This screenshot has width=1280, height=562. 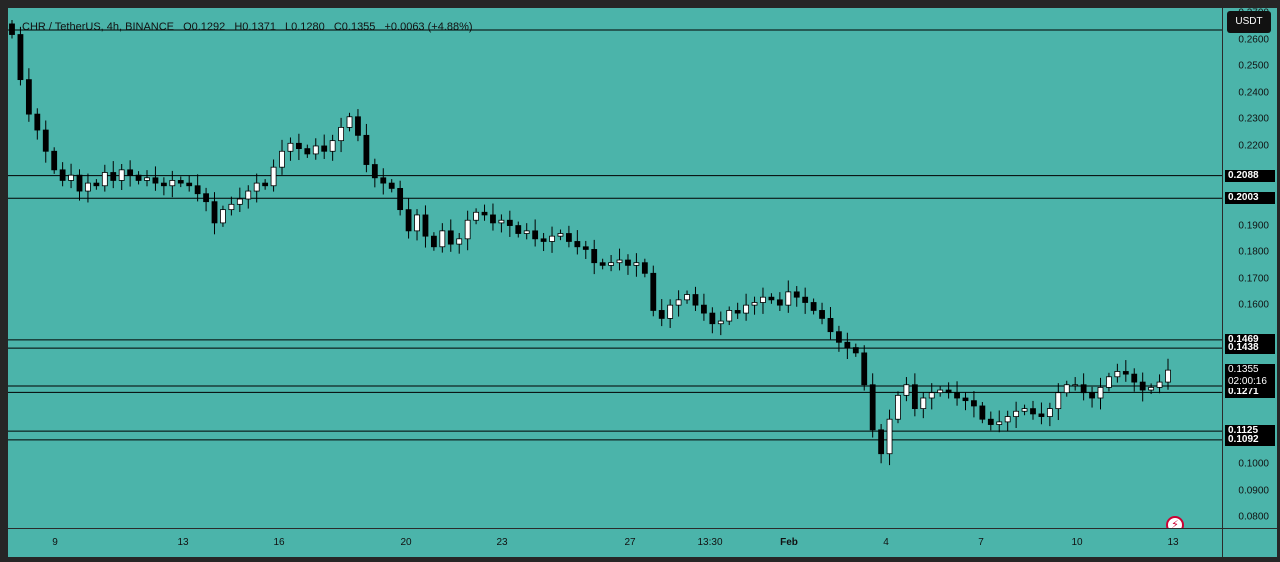 What do you see at coordinates (1250, 175) in the screenshot?
I see `level-price-label: 0.2088` at bounding box center [1250, 175].